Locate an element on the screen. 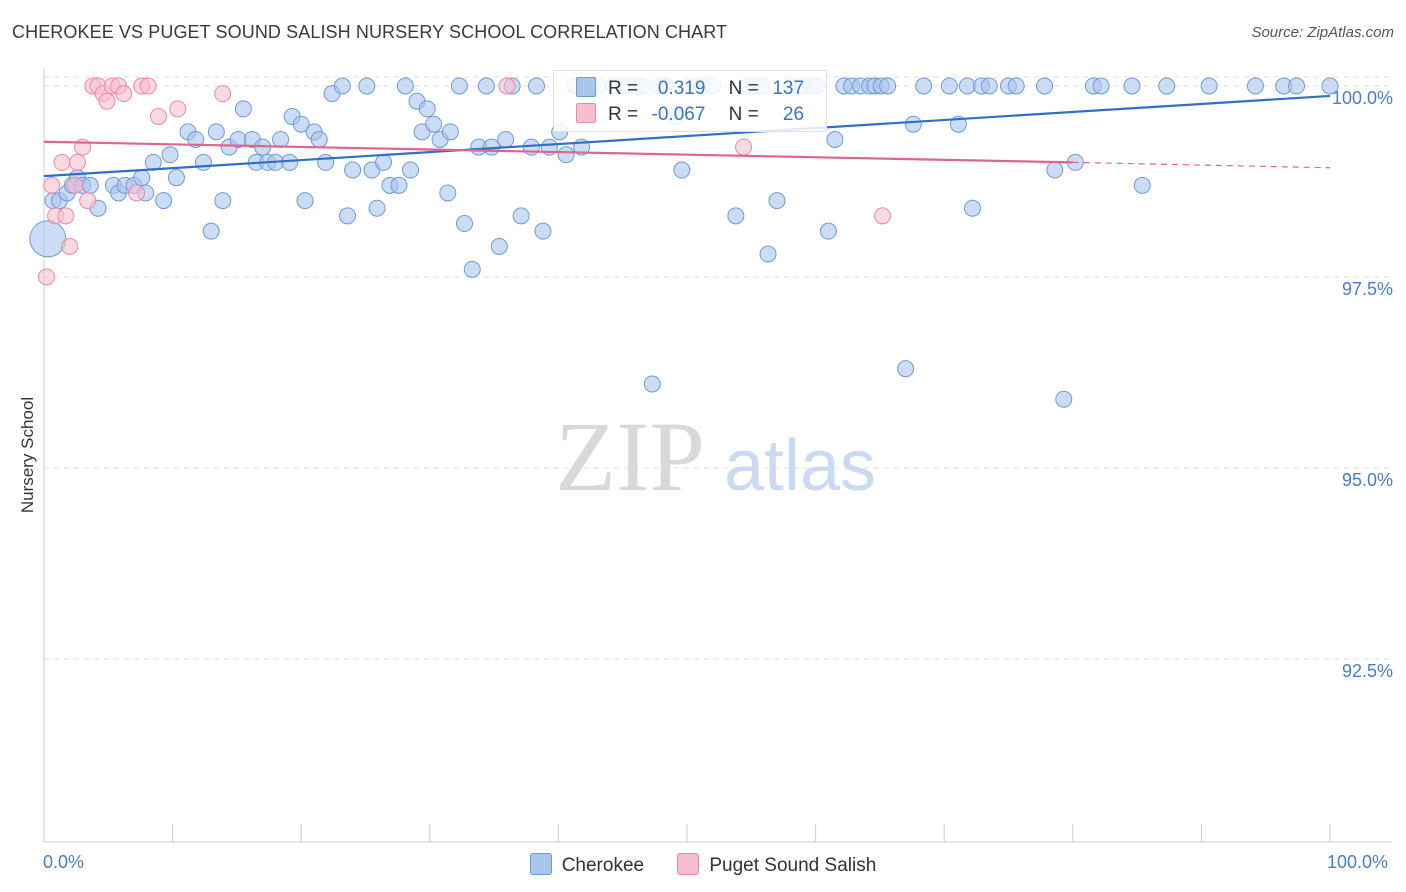 The image size is (1406, 892). watermark-zip: ZIP is located at coordinates (630, 456).